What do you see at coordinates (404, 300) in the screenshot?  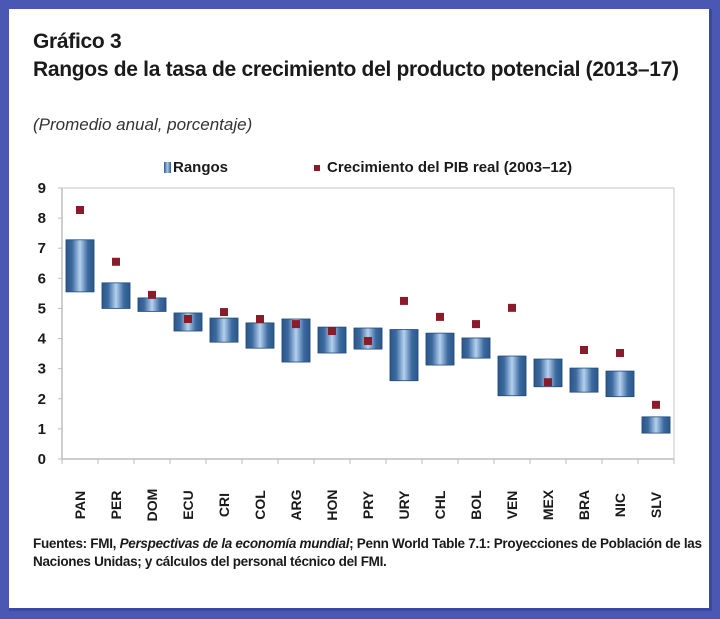 I see `gdp-marker-ury` at bounding box center [404, 300].